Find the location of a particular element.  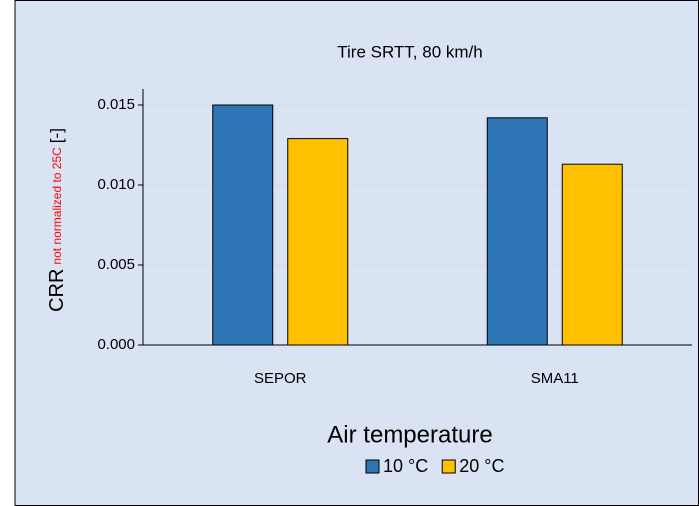

y-label-unit: [-] is located at coordinates (56, 135).